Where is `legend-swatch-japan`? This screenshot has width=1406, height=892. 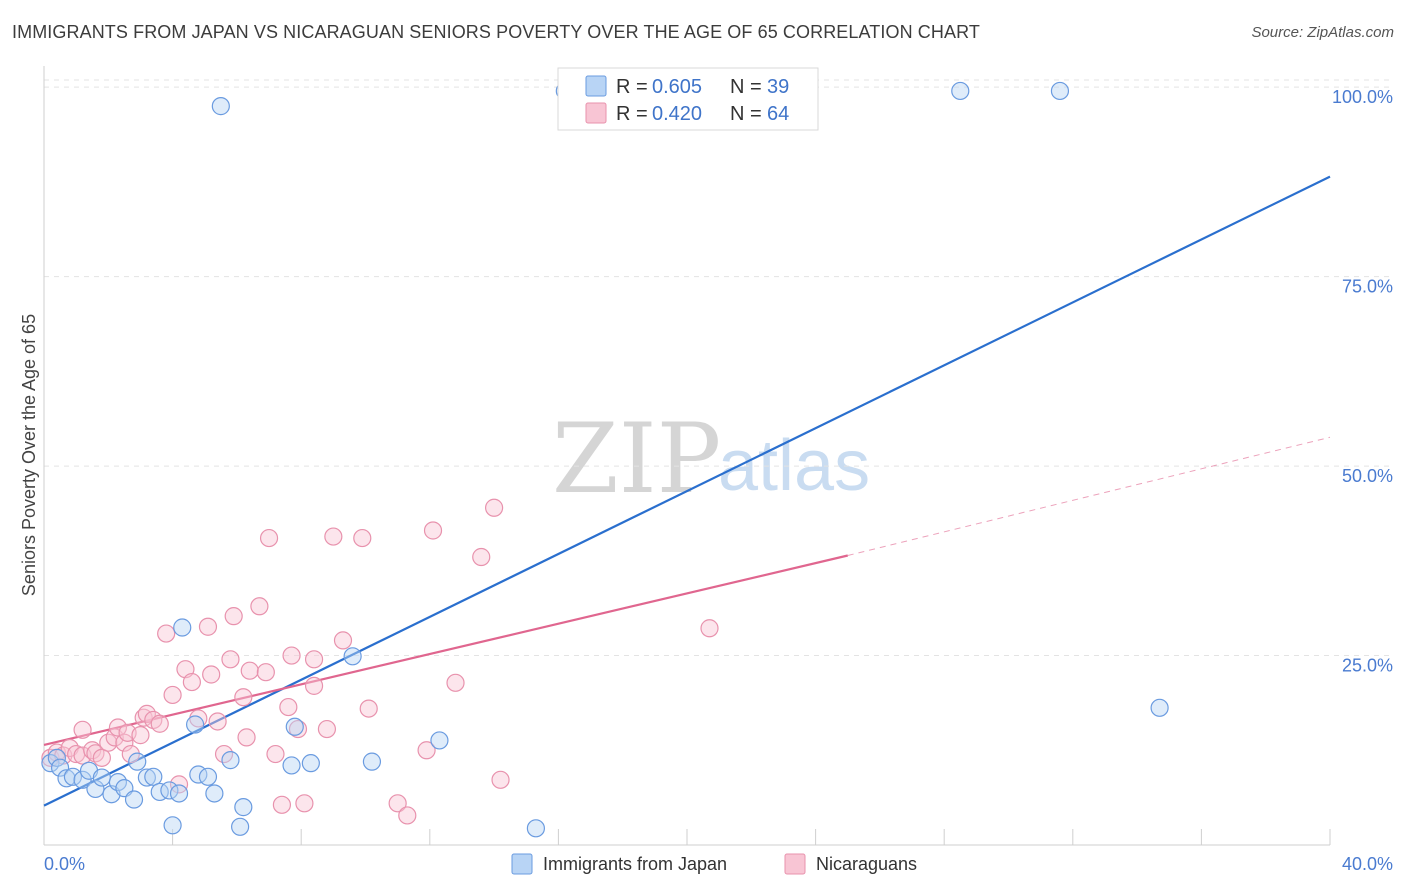
legend-swatch-japan is located at coordinates (596, 86).